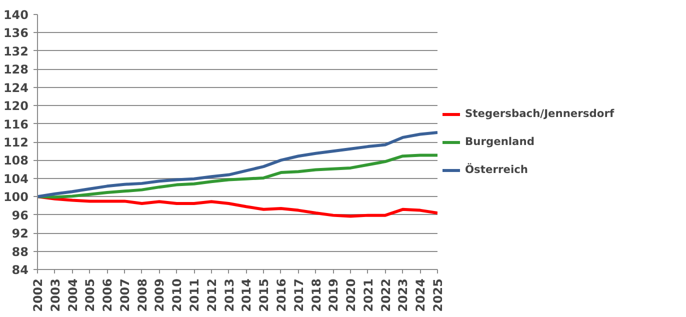  What do you see at coordinates (496, 169) in the screenshot?
I see `legend-label: Österreich` at bounding box center [496, 169].